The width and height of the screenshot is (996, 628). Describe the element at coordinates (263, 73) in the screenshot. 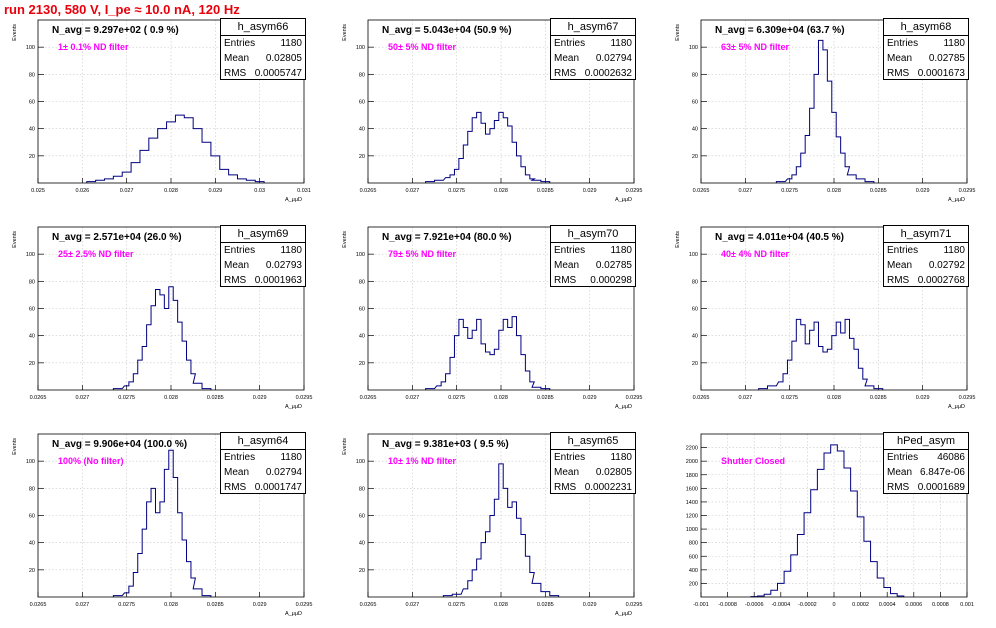

I see `stats-row-rms: RMS 0.0005747` at that location.